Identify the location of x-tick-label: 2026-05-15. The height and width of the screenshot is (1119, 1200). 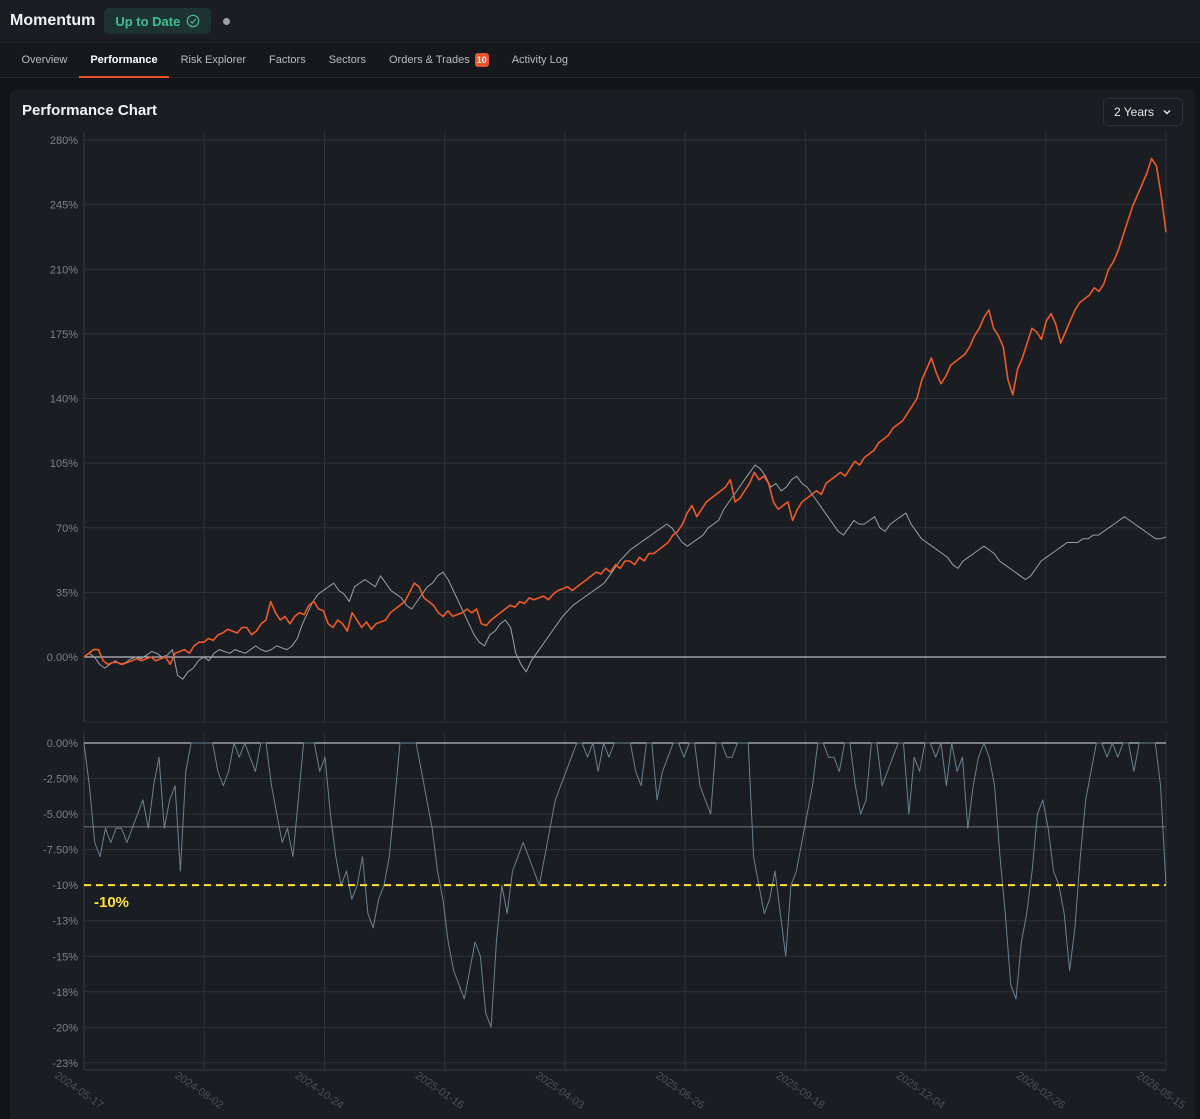
(1160, 1091).